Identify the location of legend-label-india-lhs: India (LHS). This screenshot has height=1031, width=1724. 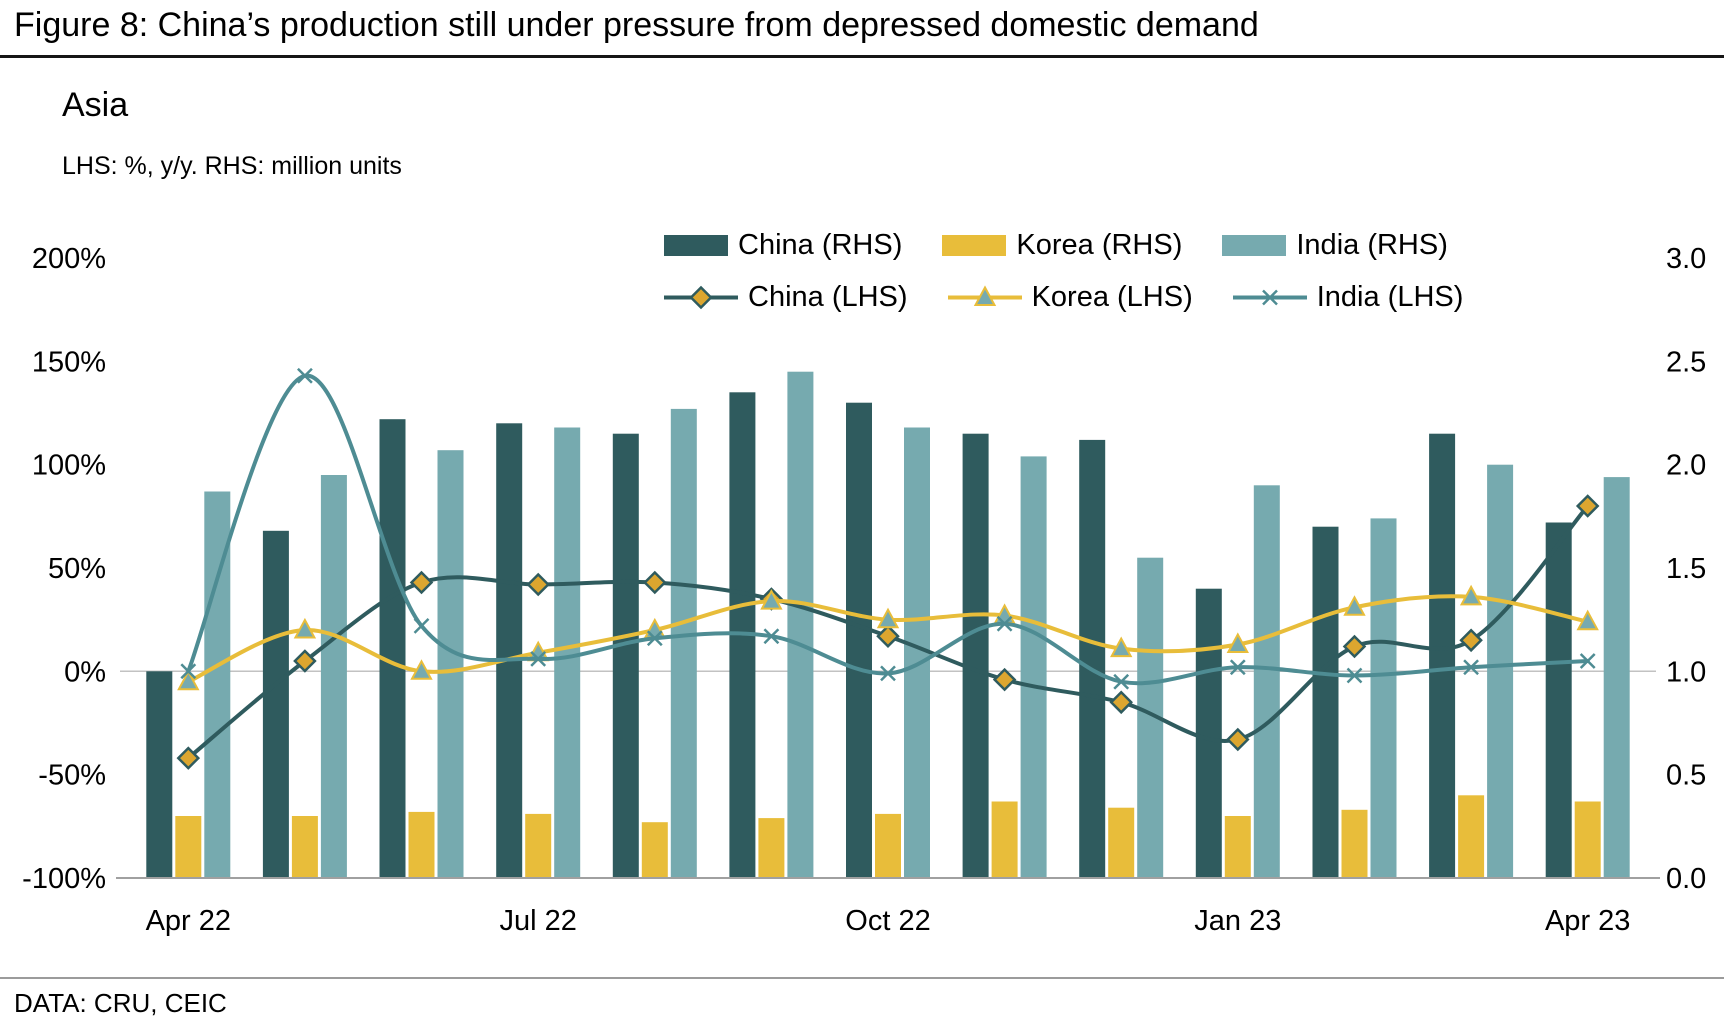
(1390, 296).